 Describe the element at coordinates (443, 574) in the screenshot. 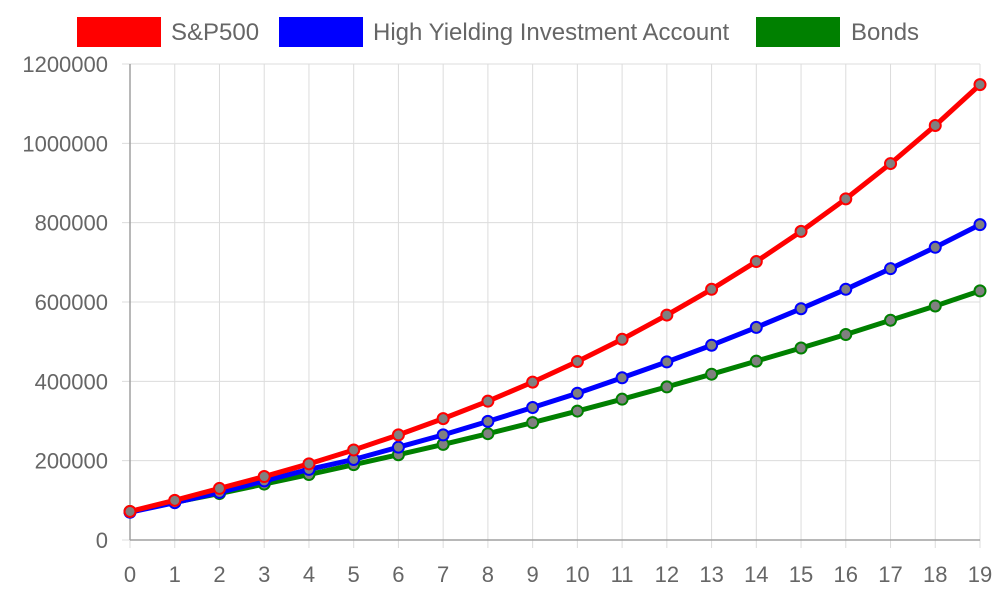

I see `x-tick-label: 7` at that location.